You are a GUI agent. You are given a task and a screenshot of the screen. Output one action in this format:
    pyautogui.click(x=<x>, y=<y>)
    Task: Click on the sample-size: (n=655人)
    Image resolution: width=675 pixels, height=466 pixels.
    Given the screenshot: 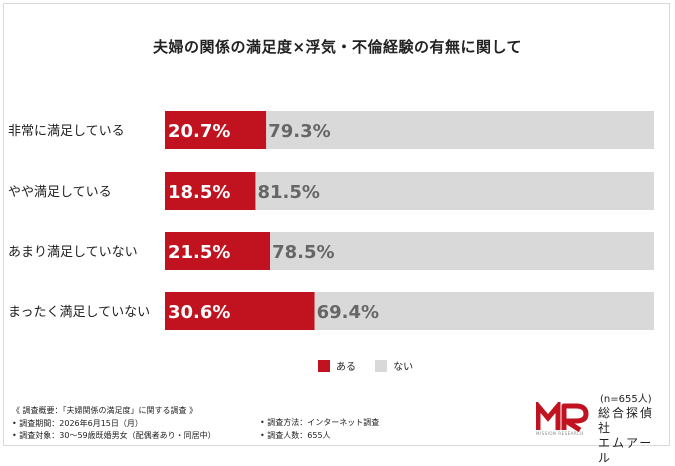 What is the action you would take?
    pyautogui.click(x=626, y=399)
    